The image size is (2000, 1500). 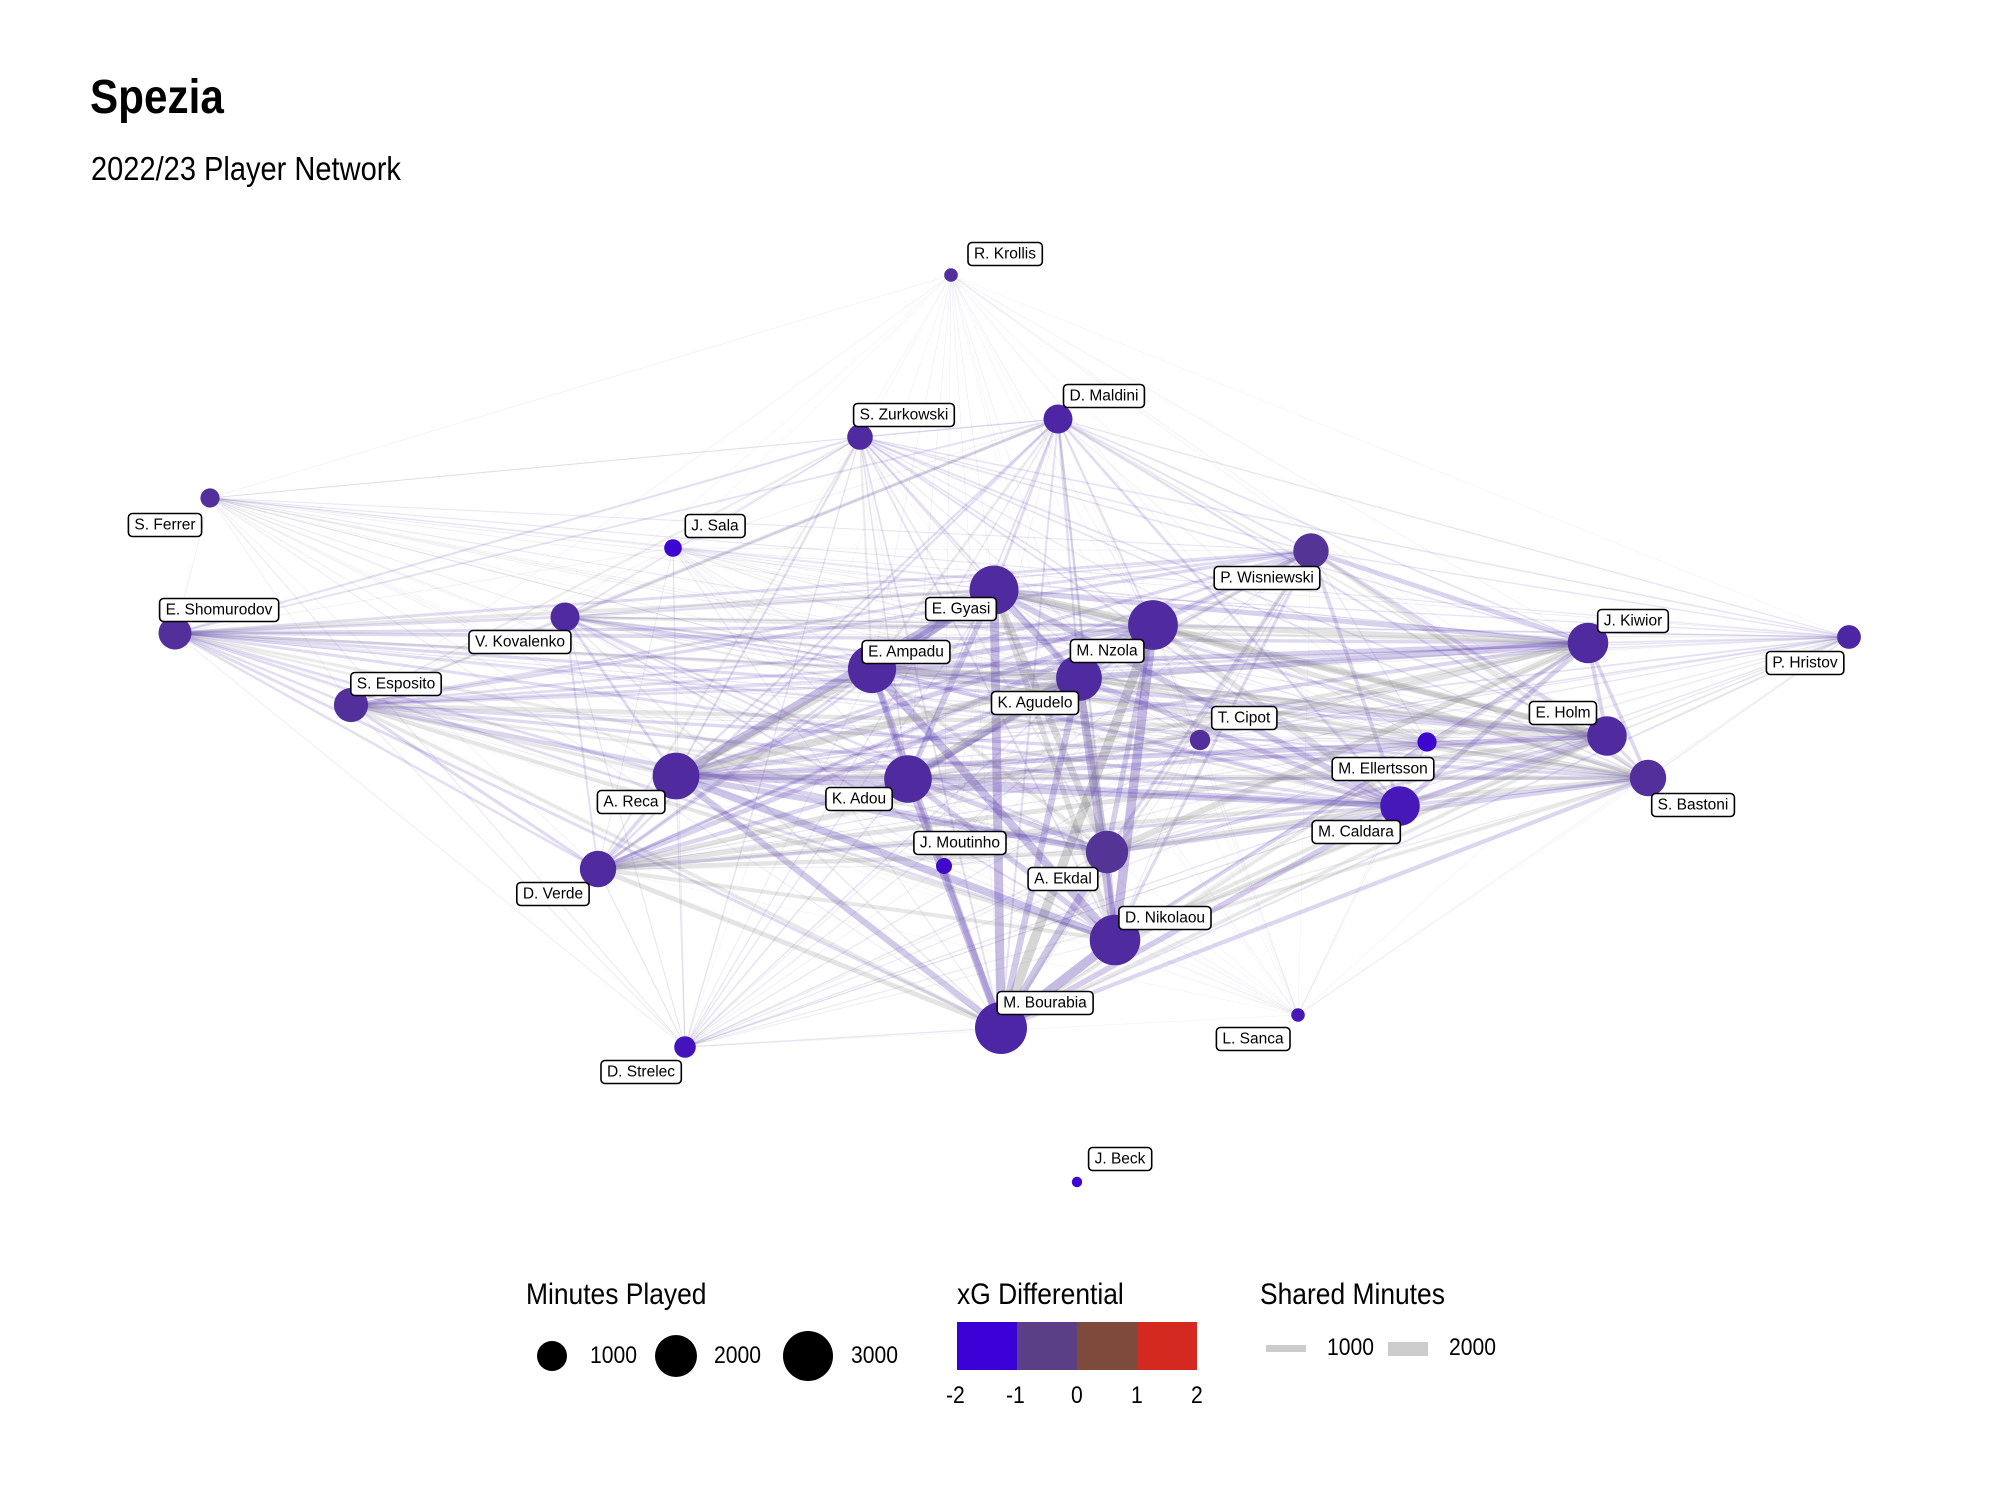 What do you see at coordinates (1120, 1159) in the screenshot?
I see `player-label-text: J. Beck` at bounding box center [1120, 1159].